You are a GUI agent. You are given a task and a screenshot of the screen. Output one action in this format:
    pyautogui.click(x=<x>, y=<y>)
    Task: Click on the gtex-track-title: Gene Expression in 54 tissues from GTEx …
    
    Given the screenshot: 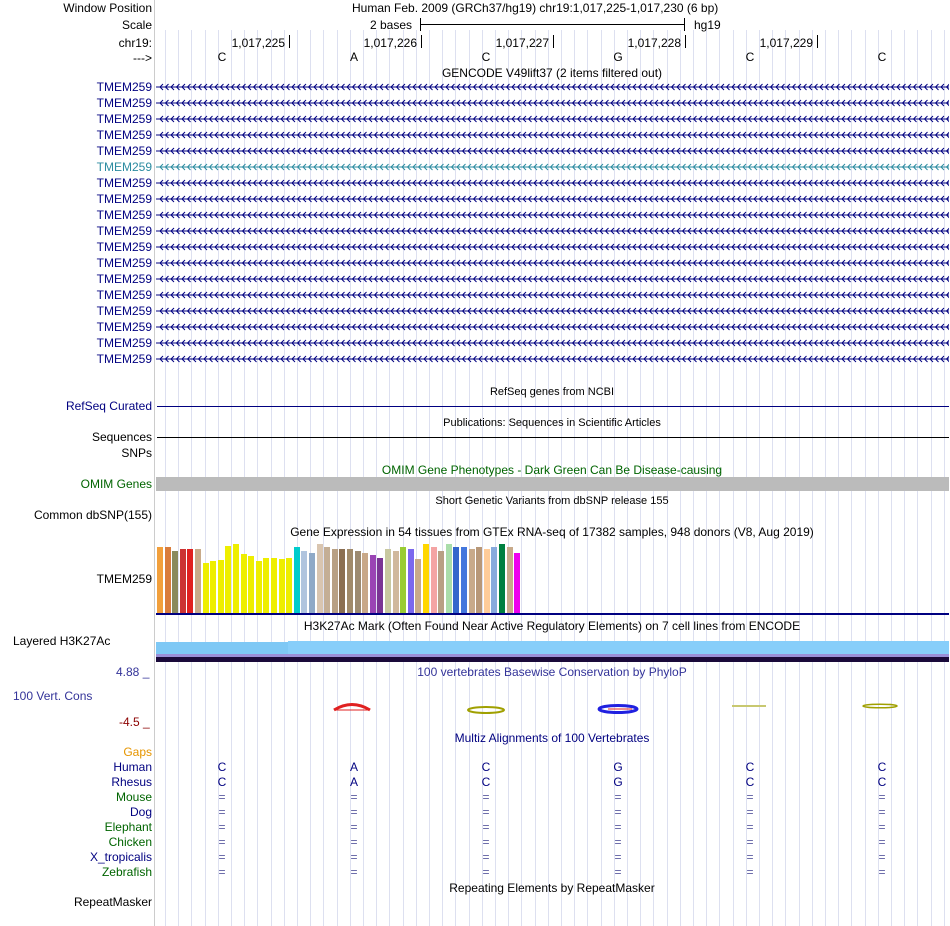 What is the action you would take?
    pyautogui.click(x=552, y=532)
    